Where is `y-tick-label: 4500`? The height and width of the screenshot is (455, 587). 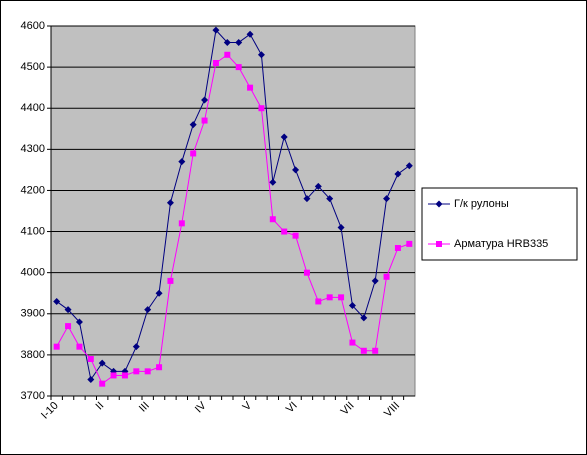
y-tick-label: 4500 is located at coordinates (33, 67).